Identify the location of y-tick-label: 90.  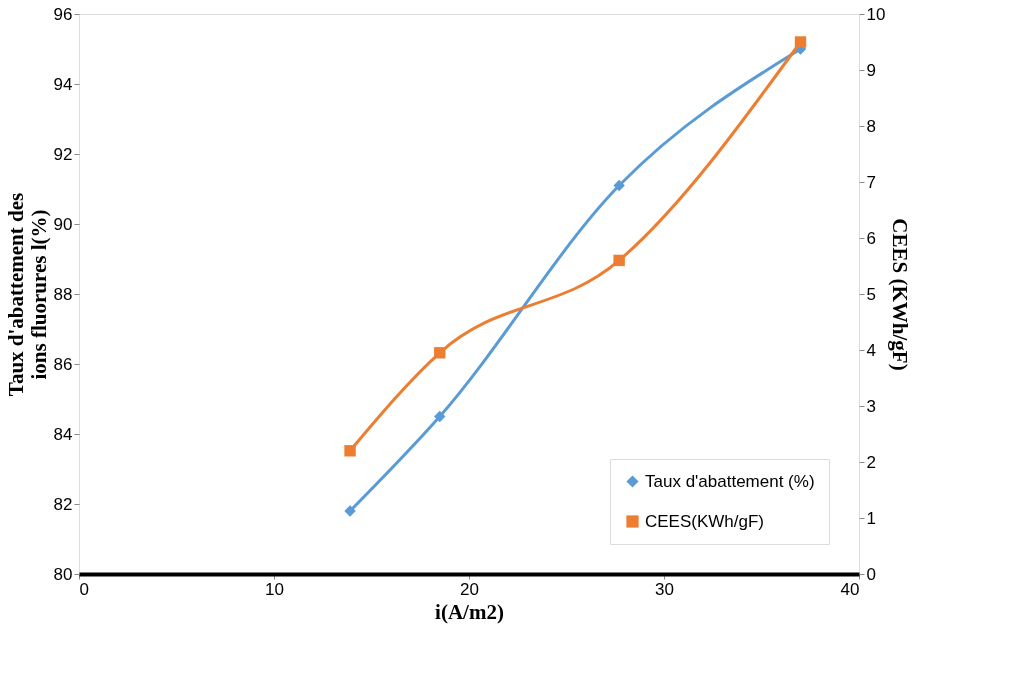
(63, 224).